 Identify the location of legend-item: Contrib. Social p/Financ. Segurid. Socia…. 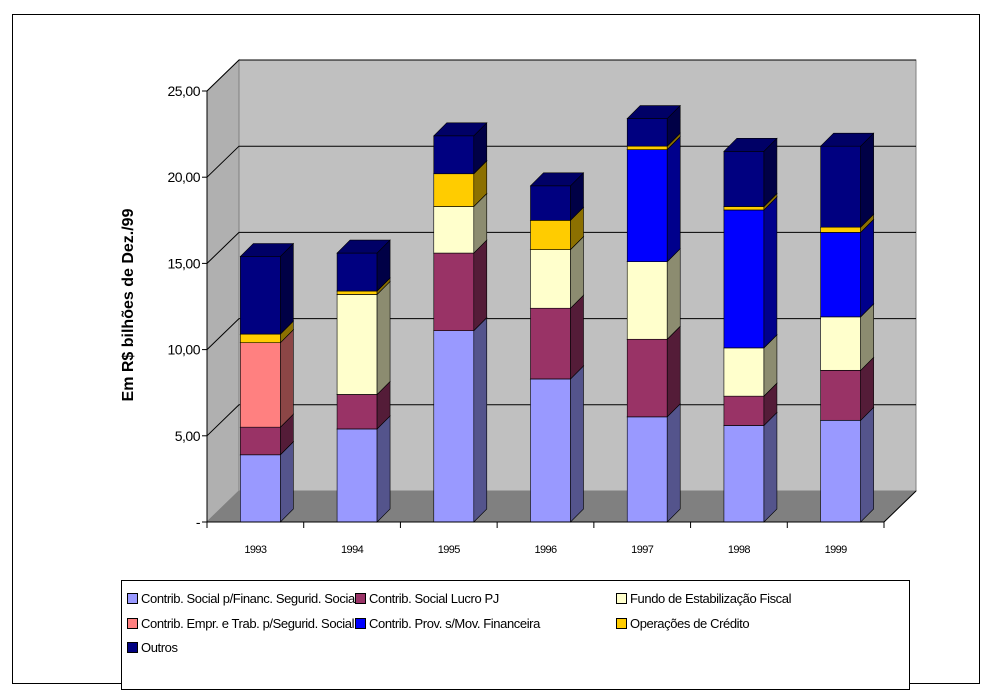
(242, 598).